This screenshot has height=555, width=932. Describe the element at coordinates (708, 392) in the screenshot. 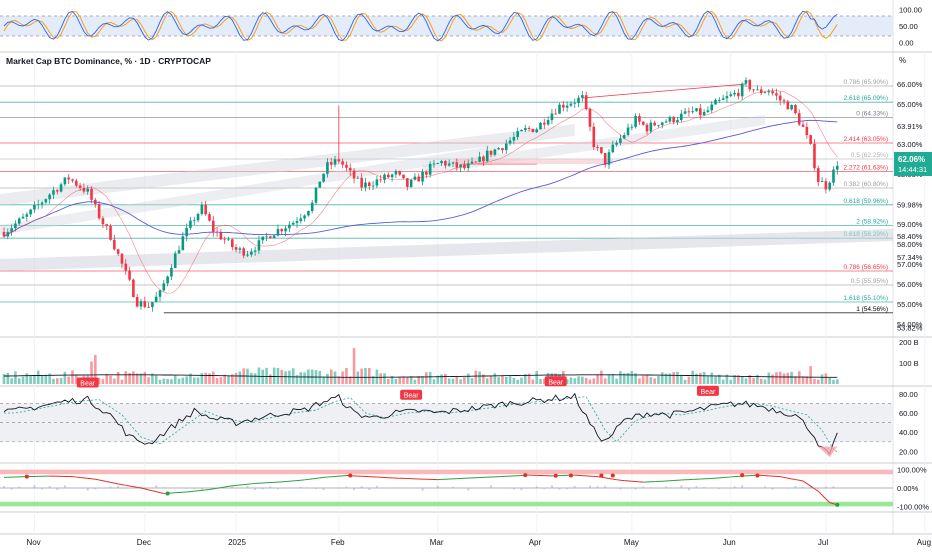

I see `bear-label: Bear` at that location.